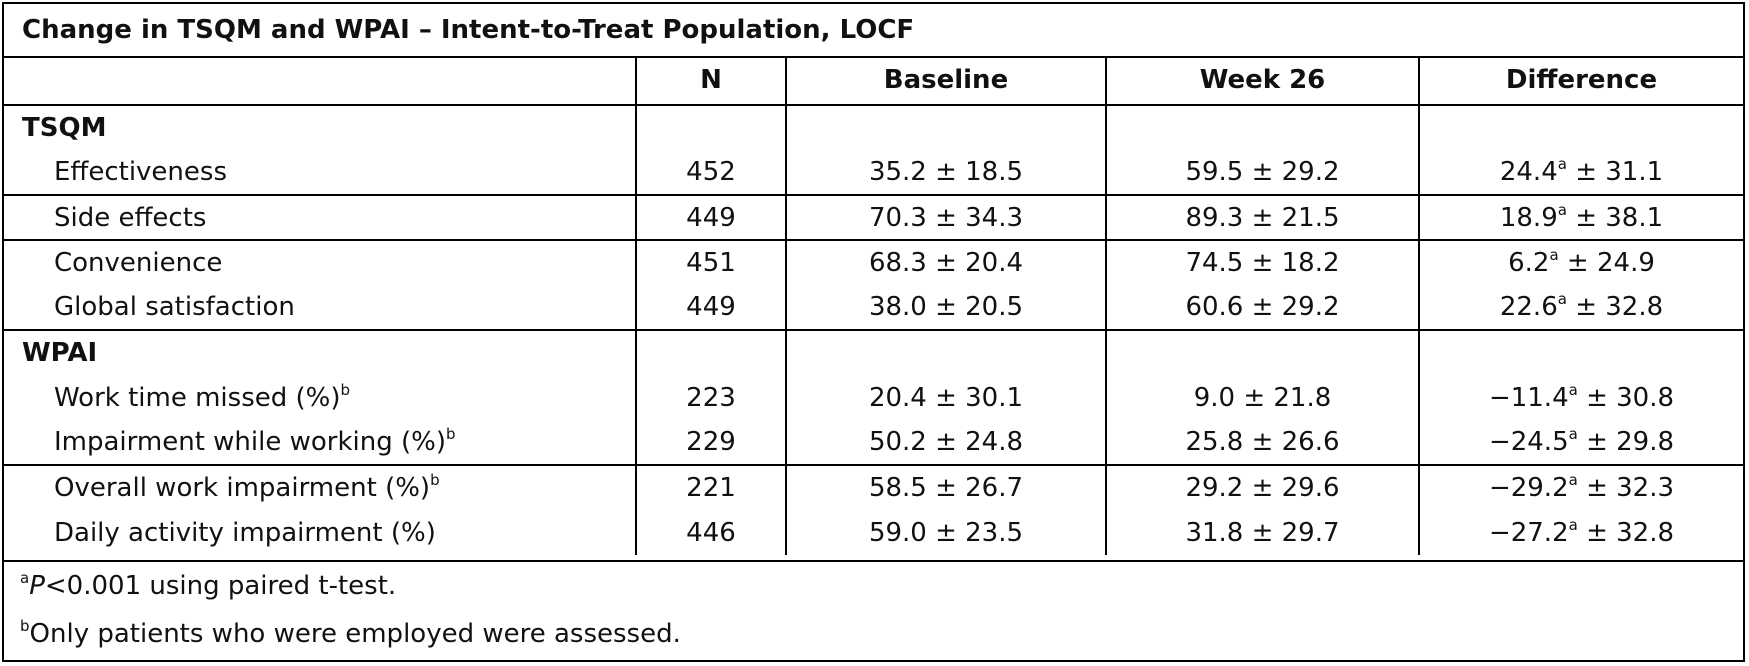  I want to click on difference-value: 22.6, so click(1528, 307).